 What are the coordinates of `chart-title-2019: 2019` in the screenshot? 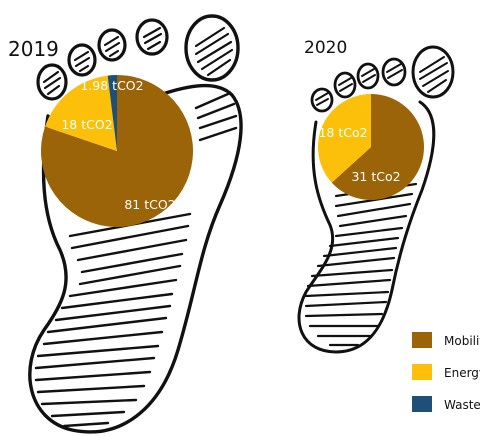 It's located at (33, 49).